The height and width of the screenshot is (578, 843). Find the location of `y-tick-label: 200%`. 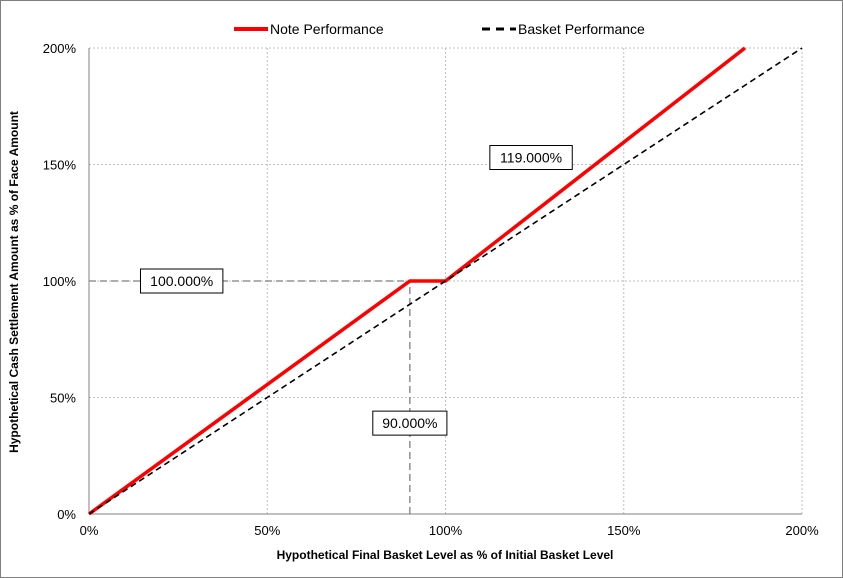

y-tick-label: 200% is located at coordinates (60, 48).